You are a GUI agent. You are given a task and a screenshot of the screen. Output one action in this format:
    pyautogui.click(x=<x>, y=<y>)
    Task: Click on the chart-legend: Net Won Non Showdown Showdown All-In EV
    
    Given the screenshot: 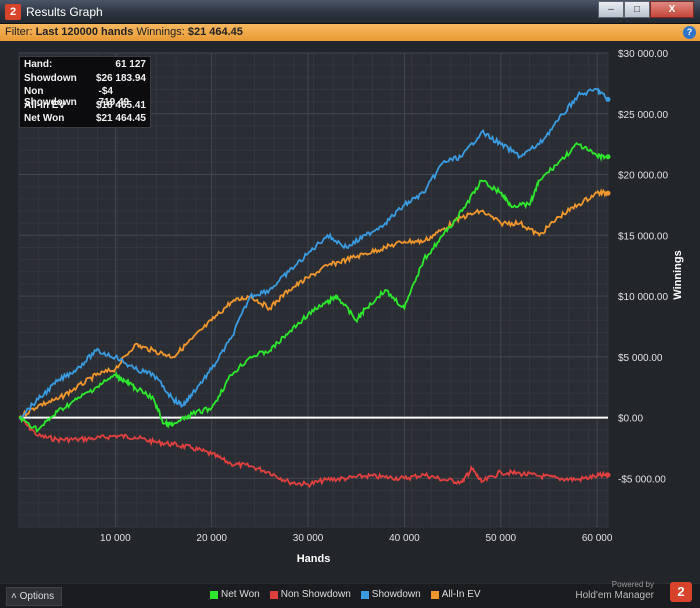 What is the action you would take?
    pyautogui.click(x=345, y=594)
    